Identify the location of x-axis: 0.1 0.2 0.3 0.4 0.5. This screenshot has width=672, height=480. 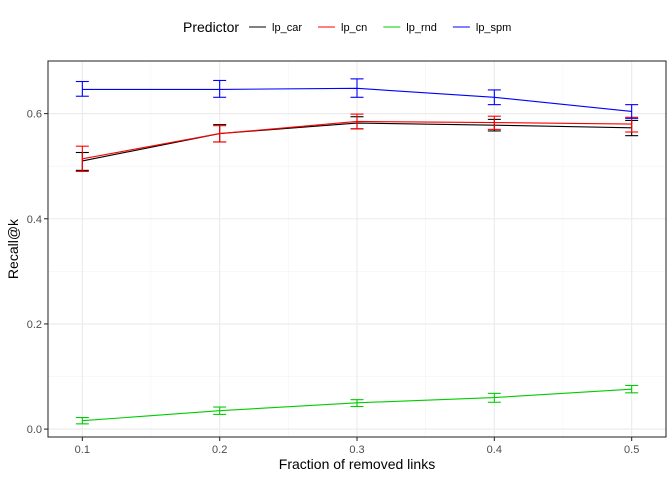
(357, 446).